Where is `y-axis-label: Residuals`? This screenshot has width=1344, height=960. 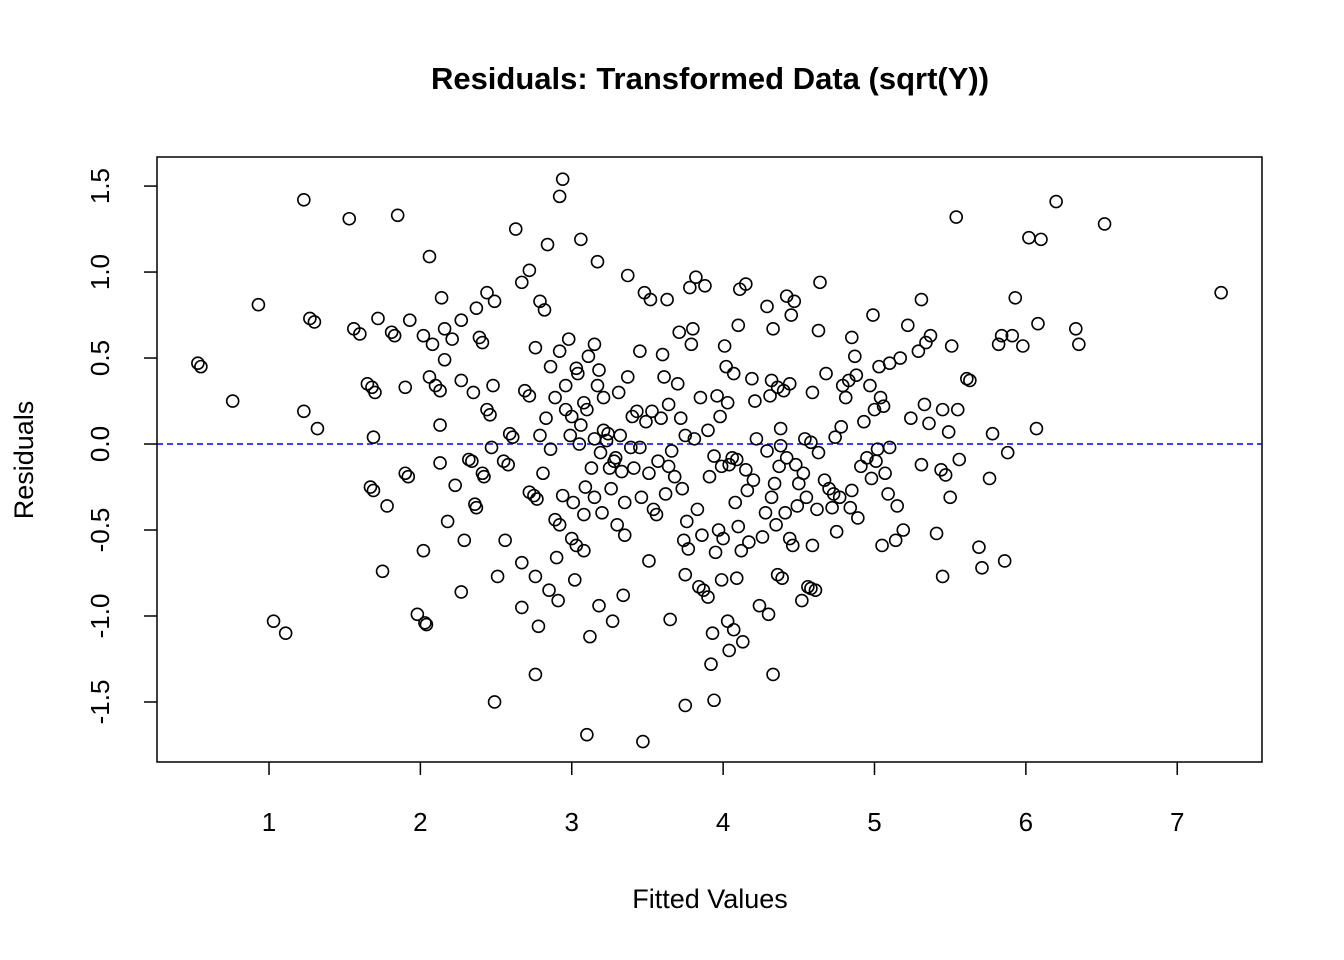
y-axis-label: Residuals is located at coordinates (24, 460).